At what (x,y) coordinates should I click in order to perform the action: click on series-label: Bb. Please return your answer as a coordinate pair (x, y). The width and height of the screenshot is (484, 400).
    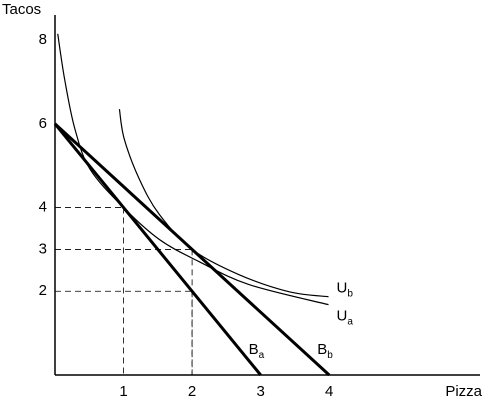
    Looking at the image, I should click on (325, 351).